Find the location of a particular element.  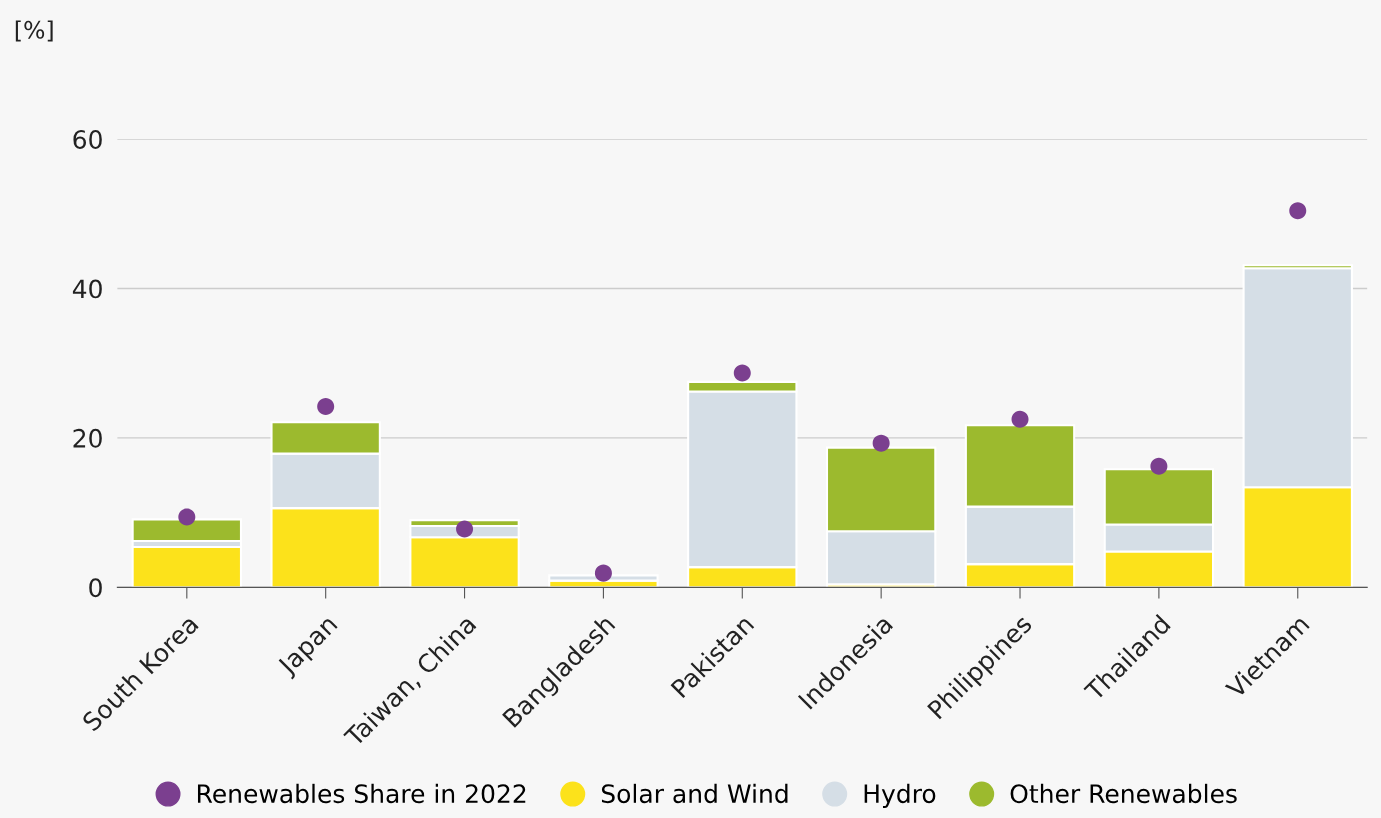

bar is located at coordinates (187, 566).